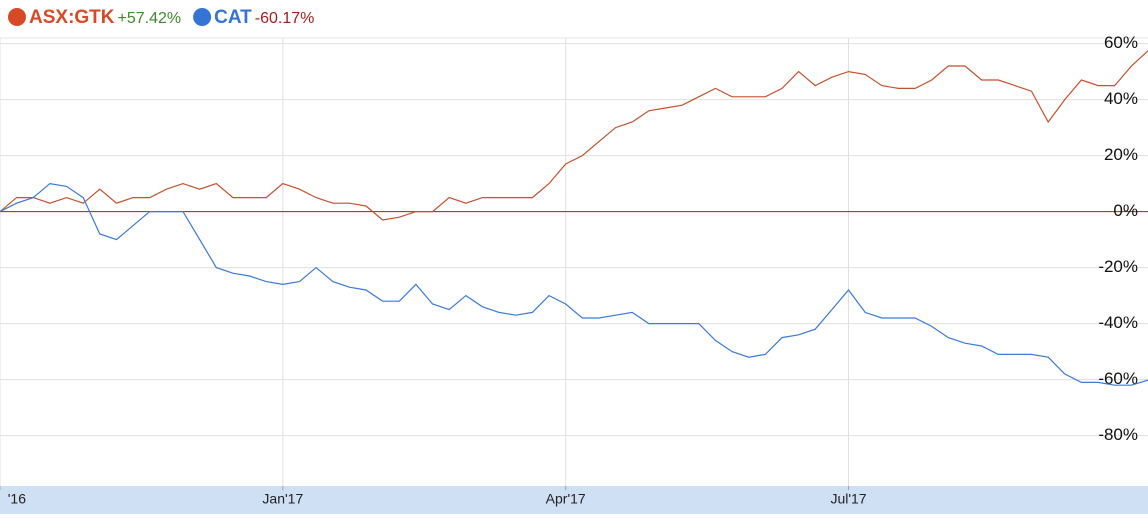  I want to click on y-tick-label: -60%, so click(1118, 378).